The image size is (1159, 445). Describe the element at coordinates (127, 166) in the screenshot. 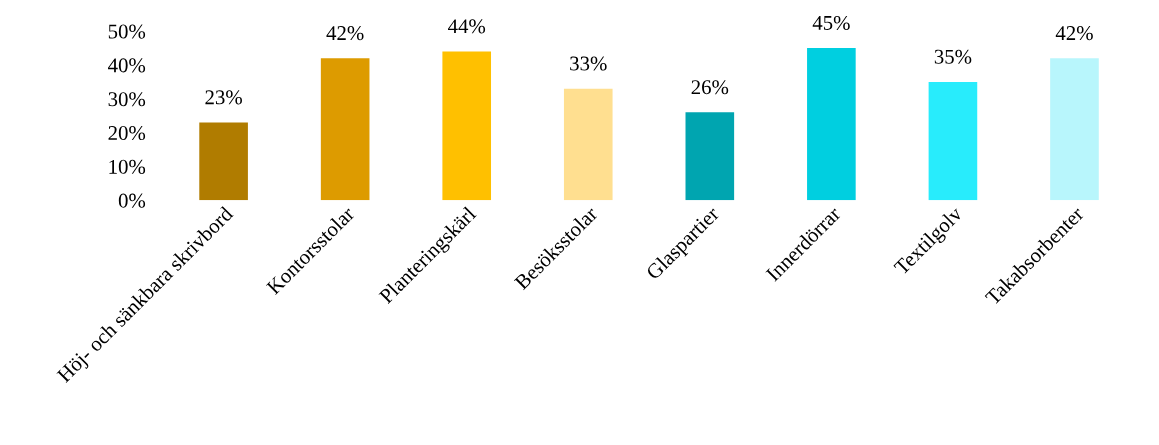

I see `y-tick-label: 10%` at that location.